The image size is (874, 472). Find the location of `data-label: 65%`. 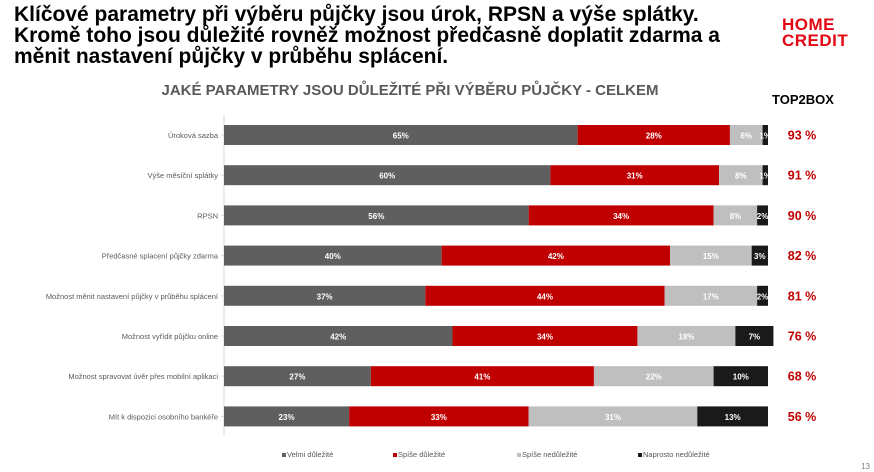

data-label: 65% is located at coordinates (401, 136).